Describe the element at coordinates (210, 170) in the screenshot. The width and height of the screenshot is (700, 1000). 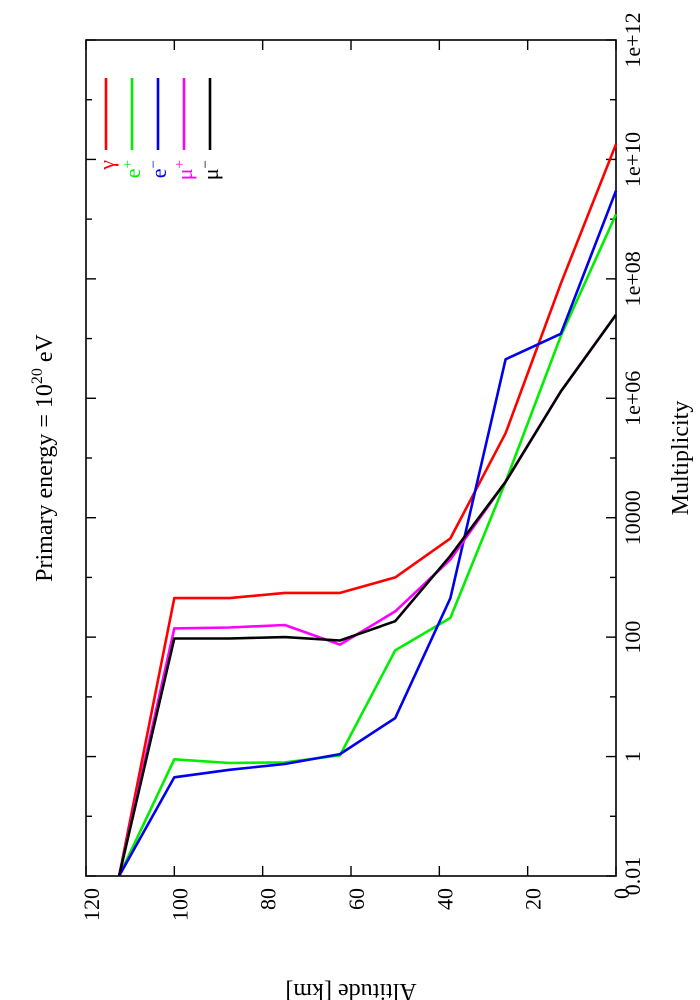
I see `legend-label: μ−` at that location.